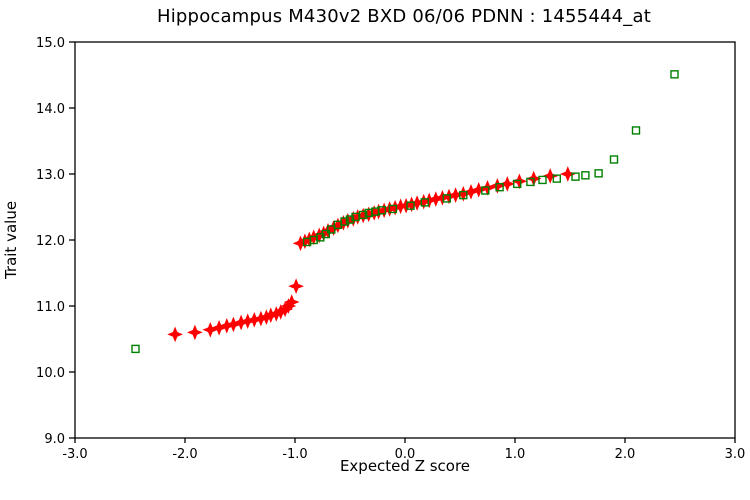  I want to click on y-tick-label: 11.0, so click(50, 307).